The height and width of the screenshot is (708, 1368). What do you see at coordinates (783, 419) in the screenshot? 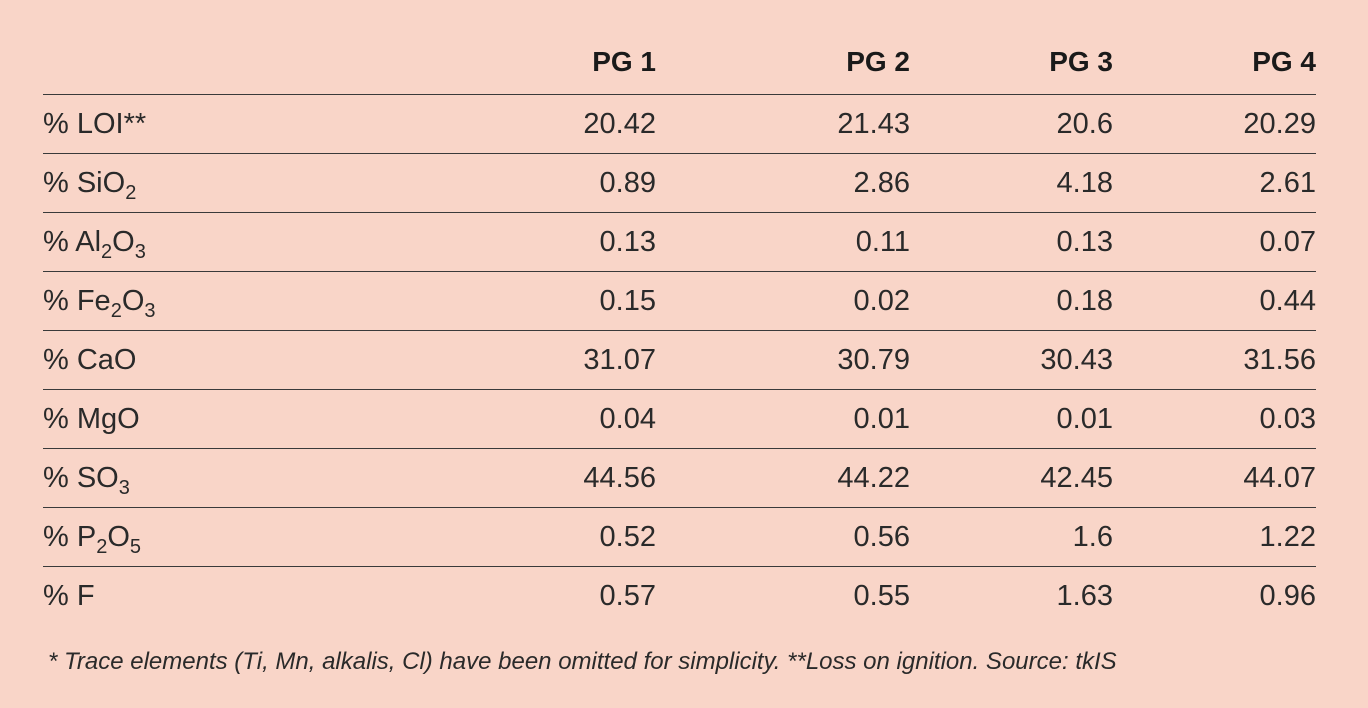
I see `cell-pg2: 0.01` at bounding box center [783, 419].